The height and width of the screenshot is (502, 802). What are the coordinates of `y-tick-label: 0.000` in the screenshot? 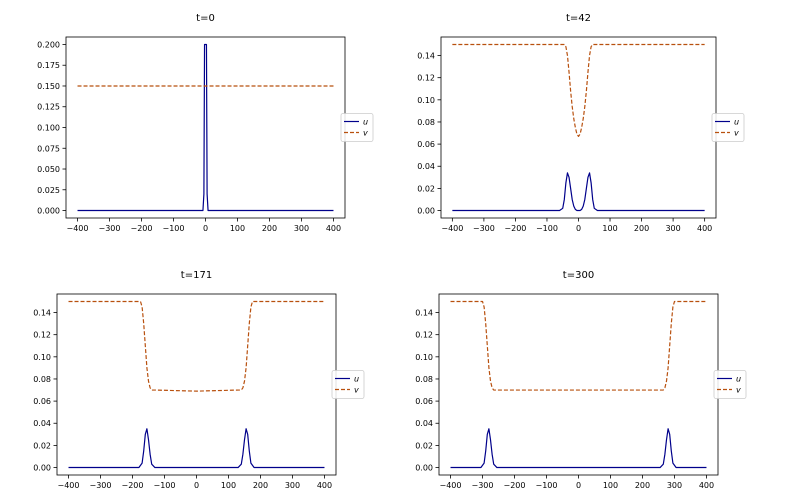 It's located at (48, 211).